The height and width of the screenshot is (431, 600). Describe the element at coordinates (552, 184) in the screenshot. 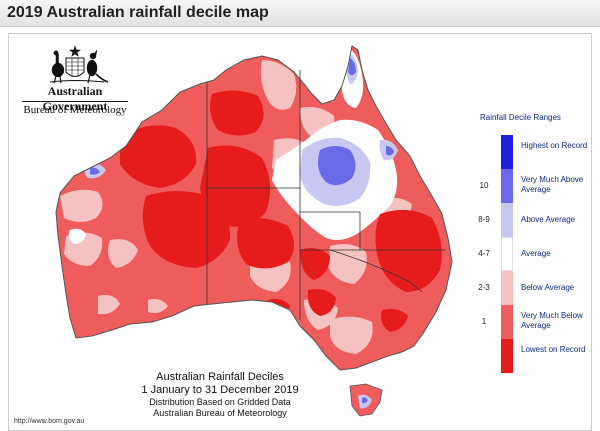

I see `legend-label: Very Much Above Average` at that location.